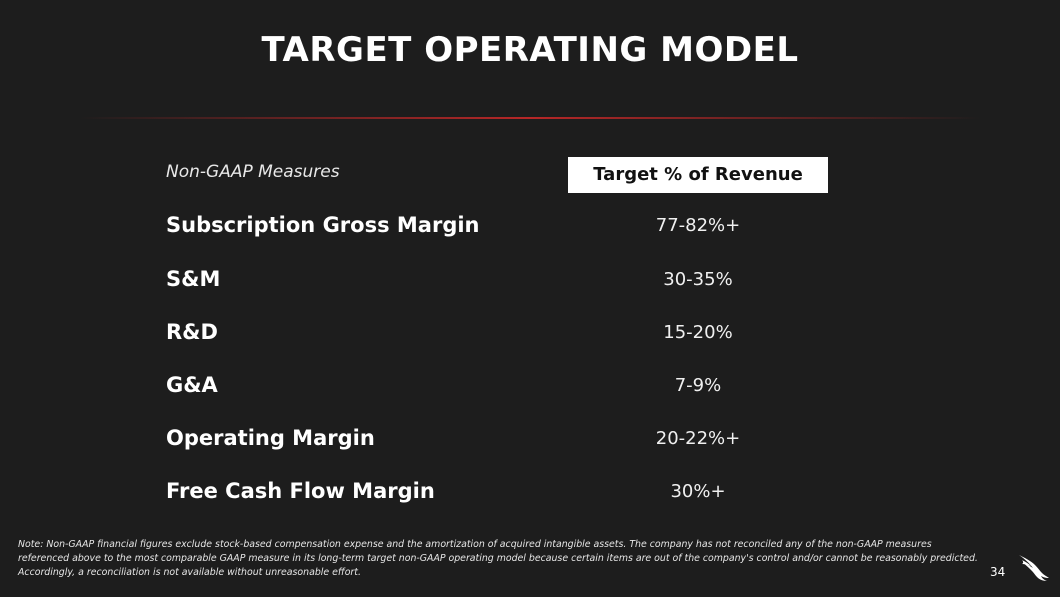 The width and height of the screenshot is (1060, 597). What do you see at coordinates (270, 438) in the screenshot?
I see `row-label: Operating Margin` at bounding box center [270, 438].